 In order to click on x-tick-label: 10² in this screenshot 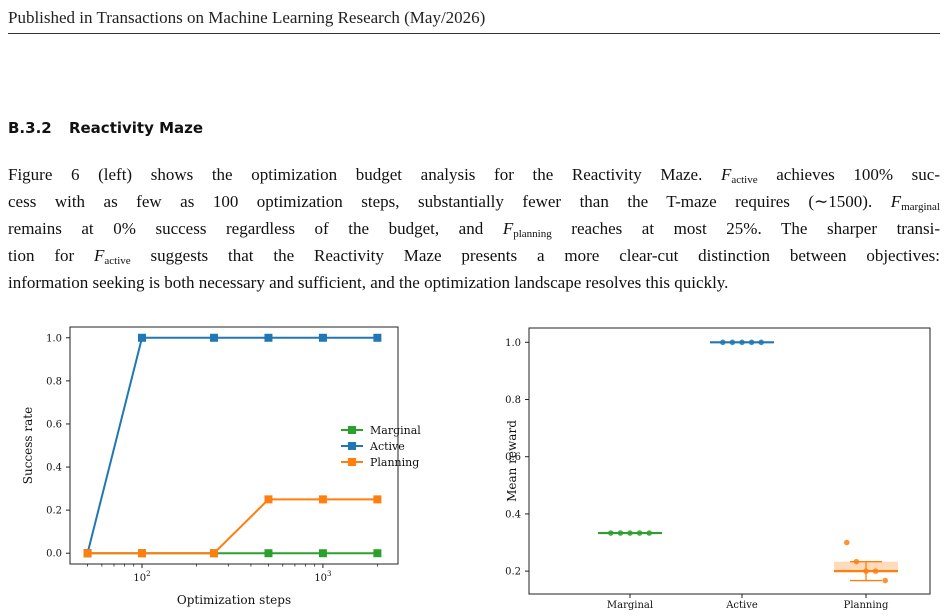, I will do `click(141, 577)`.